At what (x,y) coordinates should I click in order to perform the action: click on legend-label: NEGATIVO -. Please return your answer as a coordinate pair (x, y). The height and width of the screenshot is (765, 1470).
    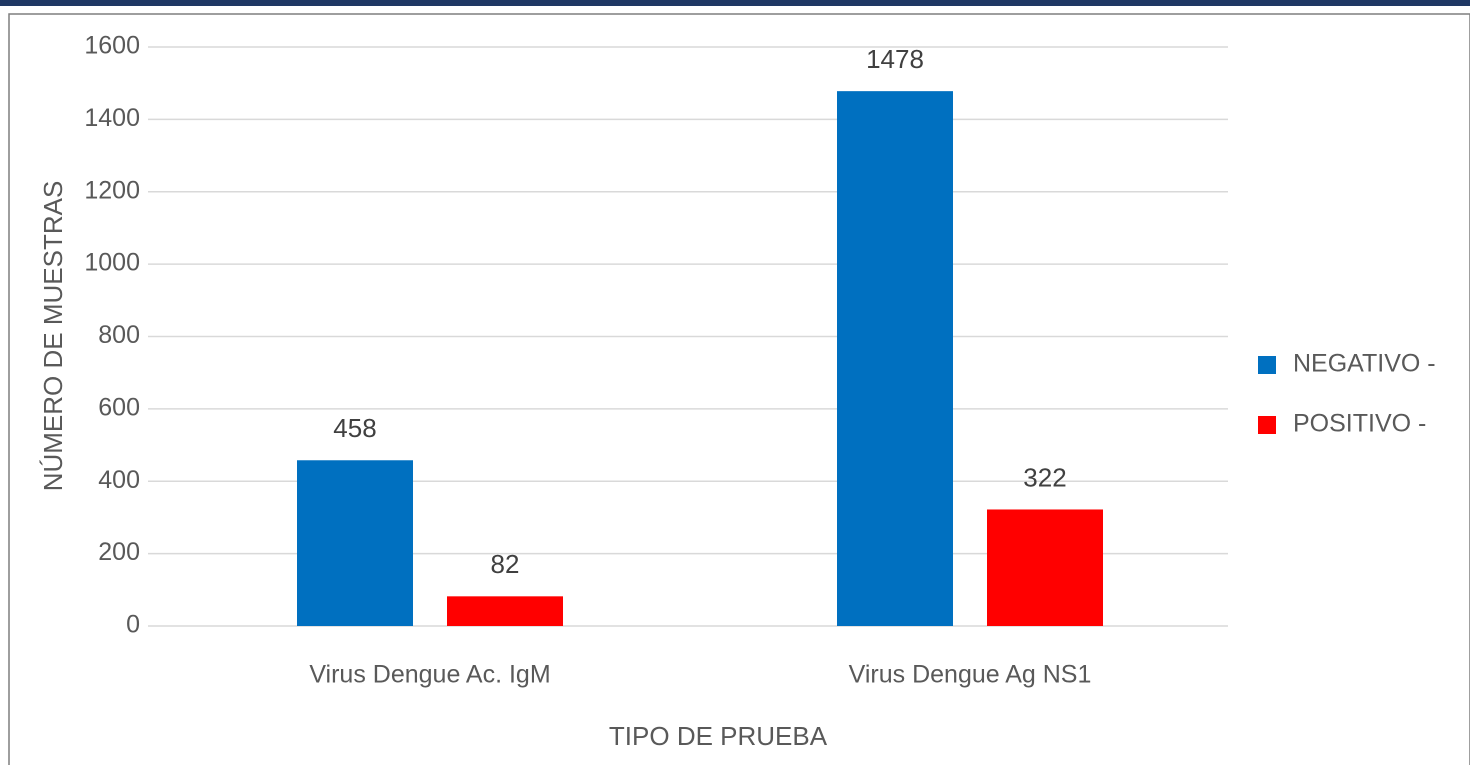
    Looking at the image, I should click on (1364, 364).